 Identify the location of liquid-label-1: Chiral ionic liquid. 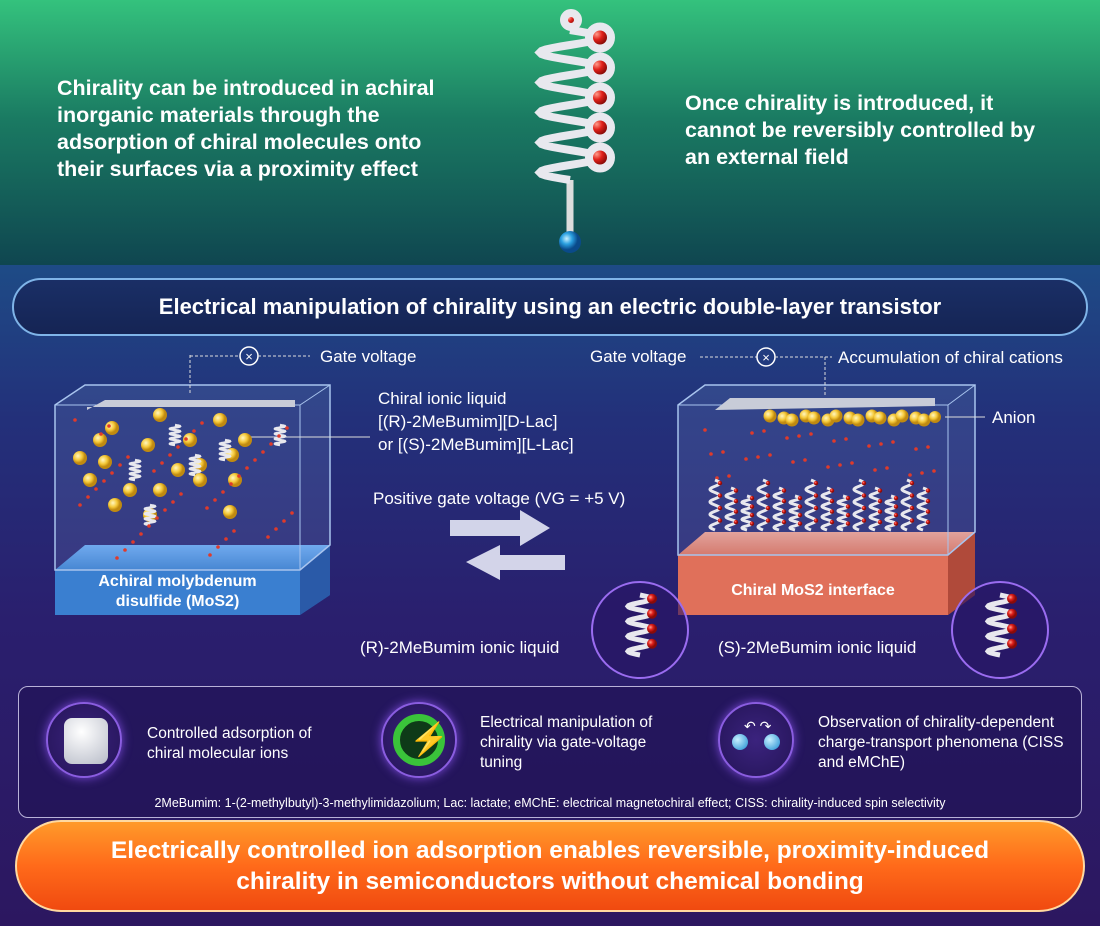
(442, 398).